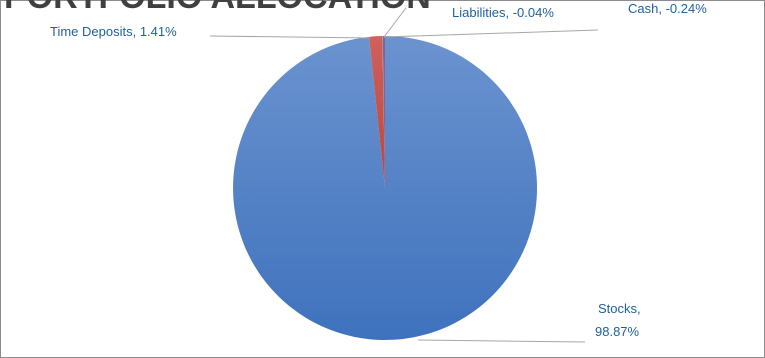  What do you see at coordinates (113, 31) in the screenshot?
I see `label-time-deposits: Time Deposits, 1.41%` at bounding box center [113, 31].